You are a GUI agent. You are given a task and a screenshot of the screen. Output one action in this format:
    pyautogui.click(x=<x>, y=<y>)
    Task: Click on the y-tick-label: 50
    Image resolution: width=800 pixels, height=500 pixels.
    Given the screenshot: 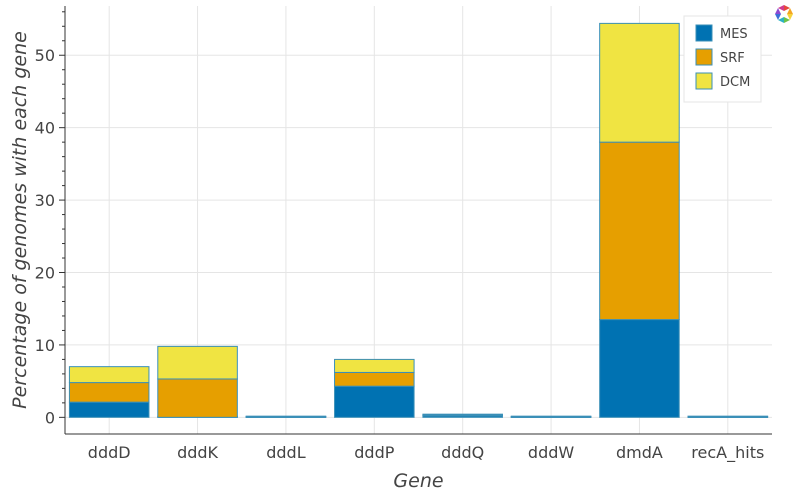 What is the action you would take?
    pyautogui.click(x=45, y=55)
    